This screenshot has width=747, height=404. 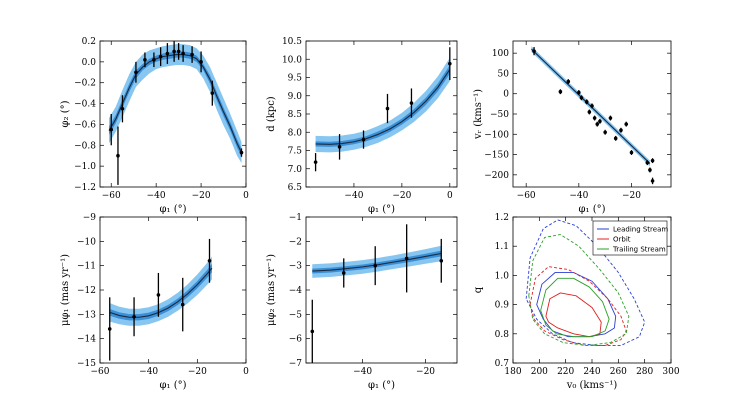 What do you see at coordinates (86, 364) in the screenshot?
I see `y-tick-label: −15` at bounding box center [86, 364].